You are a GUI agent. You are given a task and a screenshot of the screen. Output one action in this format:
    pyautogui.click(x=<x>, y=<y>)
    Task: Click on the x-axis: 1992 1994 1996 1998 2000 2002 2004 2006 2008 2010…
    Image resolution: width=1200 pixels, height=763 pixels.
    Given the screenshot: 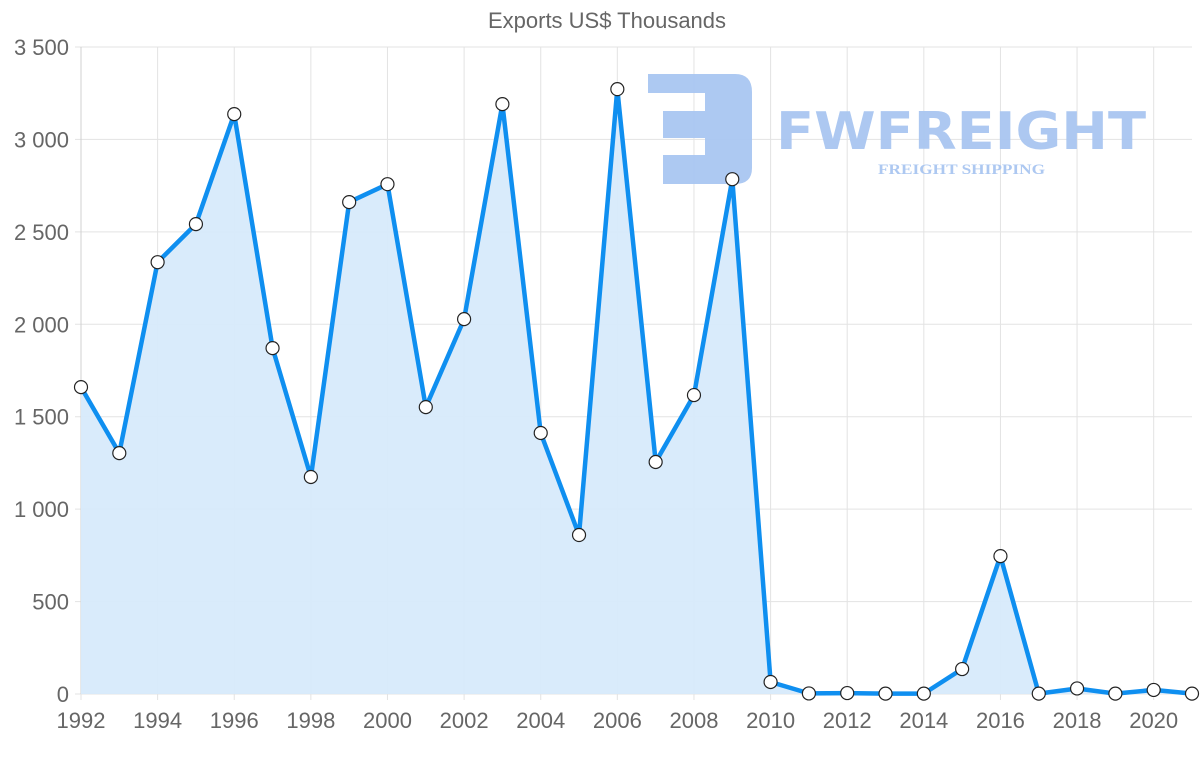 What is the action you would take?
    pyautogui.click(x=618, y=720)
    